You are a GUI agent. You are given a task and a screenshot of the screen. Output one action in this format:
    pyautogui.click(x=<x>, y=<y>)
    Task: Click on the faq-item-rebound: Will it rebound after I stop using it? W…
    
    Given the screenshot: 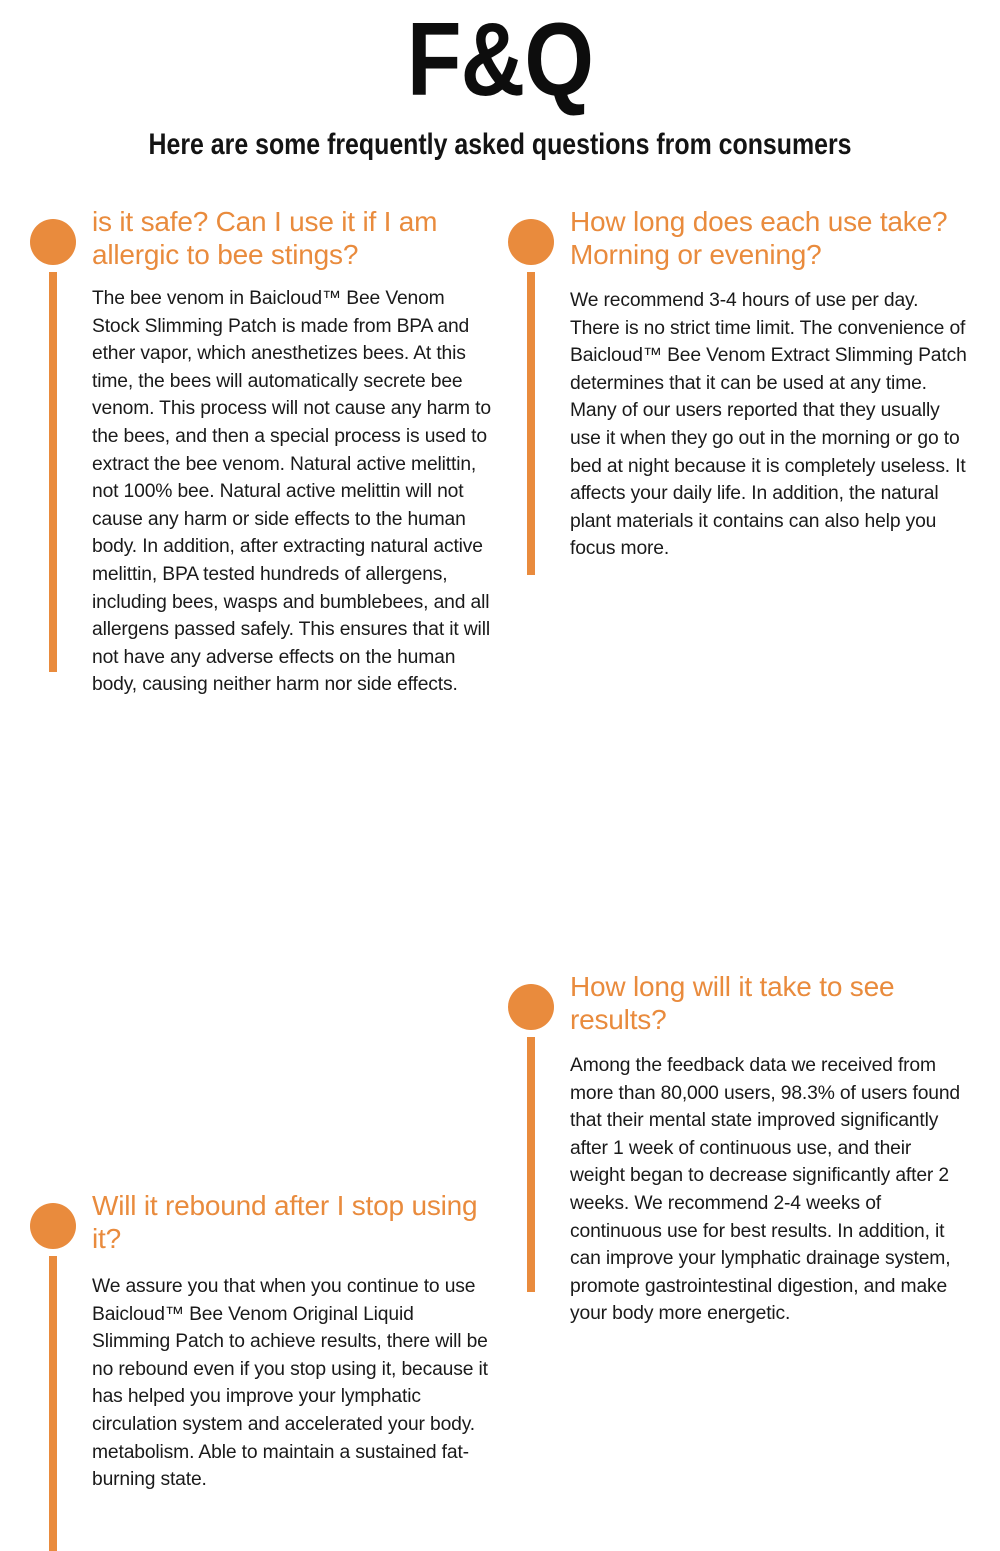 What is the action you would take?
    pyautogui.click(x=257, y=1370)
    